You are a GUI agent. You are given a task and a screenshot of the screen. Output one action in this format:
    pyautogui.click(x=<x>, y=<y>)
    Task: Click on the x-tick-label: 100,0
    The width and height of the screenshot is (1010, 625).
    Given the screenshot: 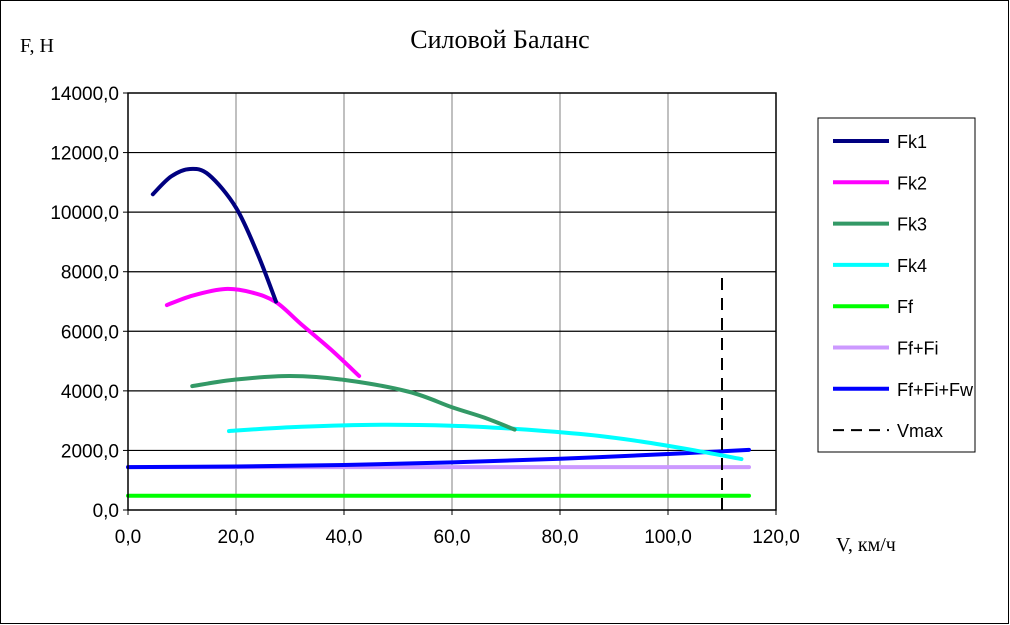 What is the action you would take?
    pyautogui.click(x=668, y=537)
    